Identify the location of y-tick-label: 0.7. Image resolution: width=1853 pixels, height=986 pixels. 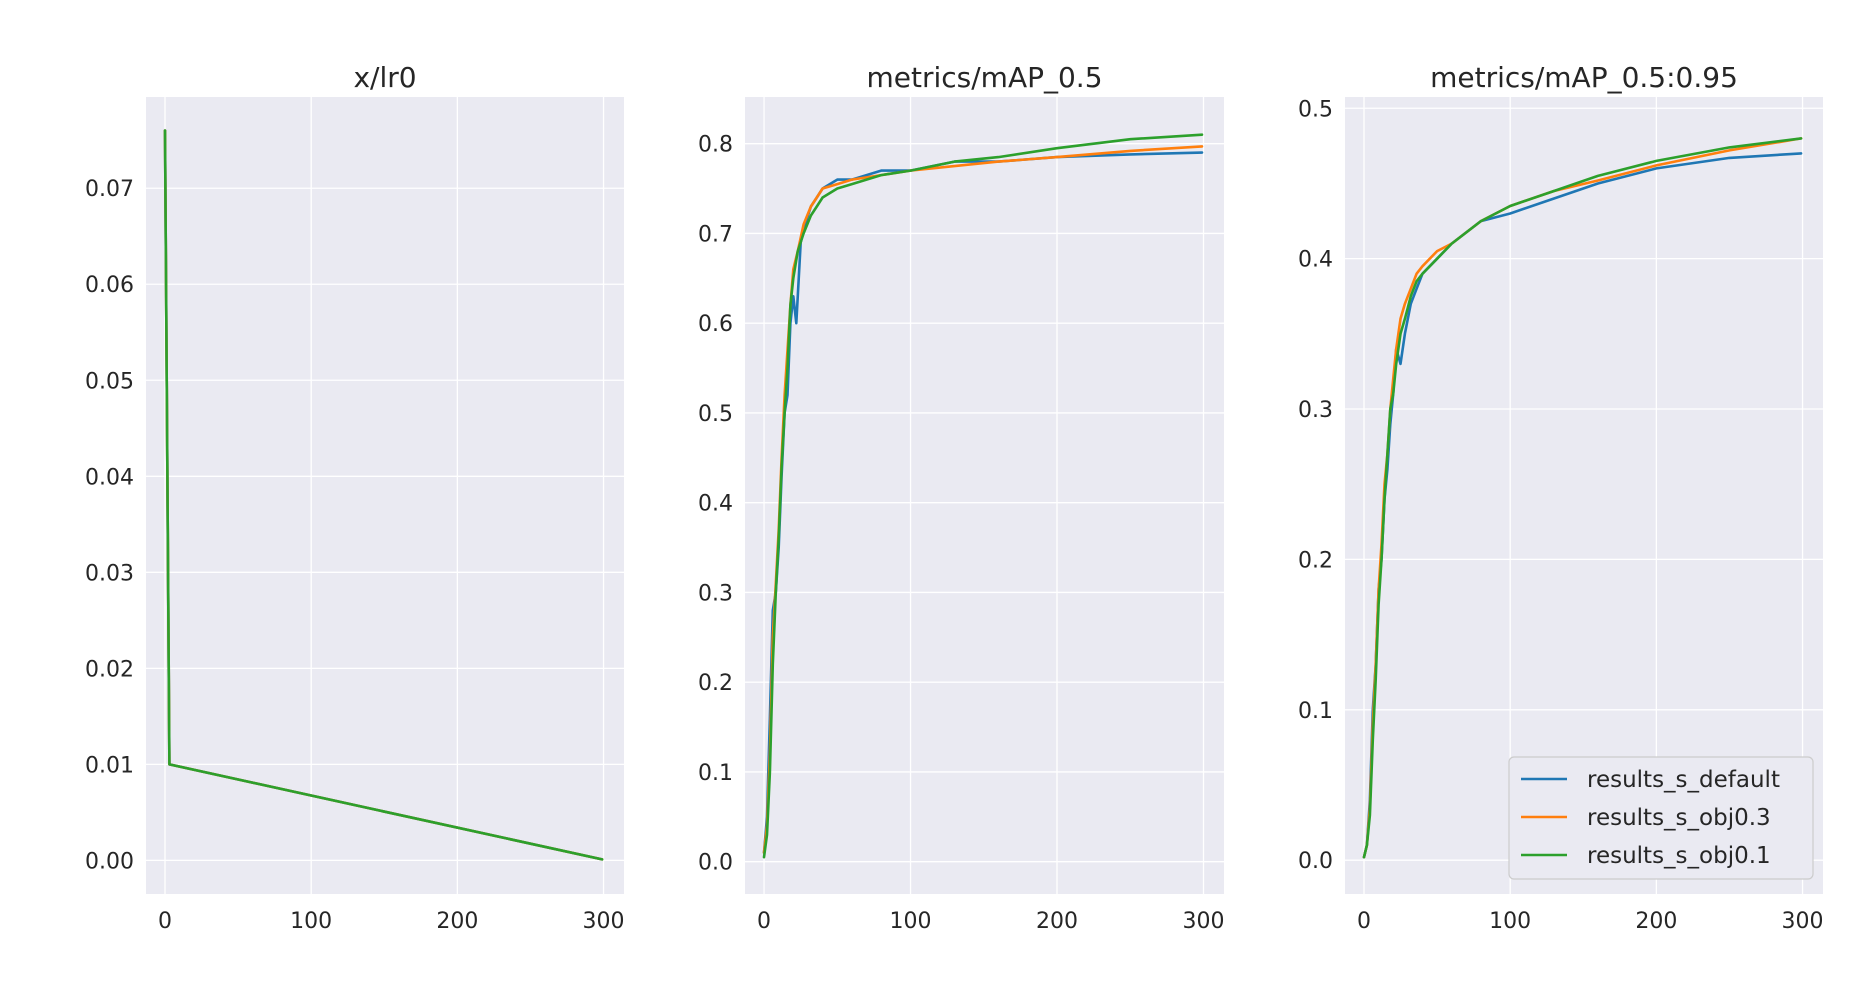
(715, 234).